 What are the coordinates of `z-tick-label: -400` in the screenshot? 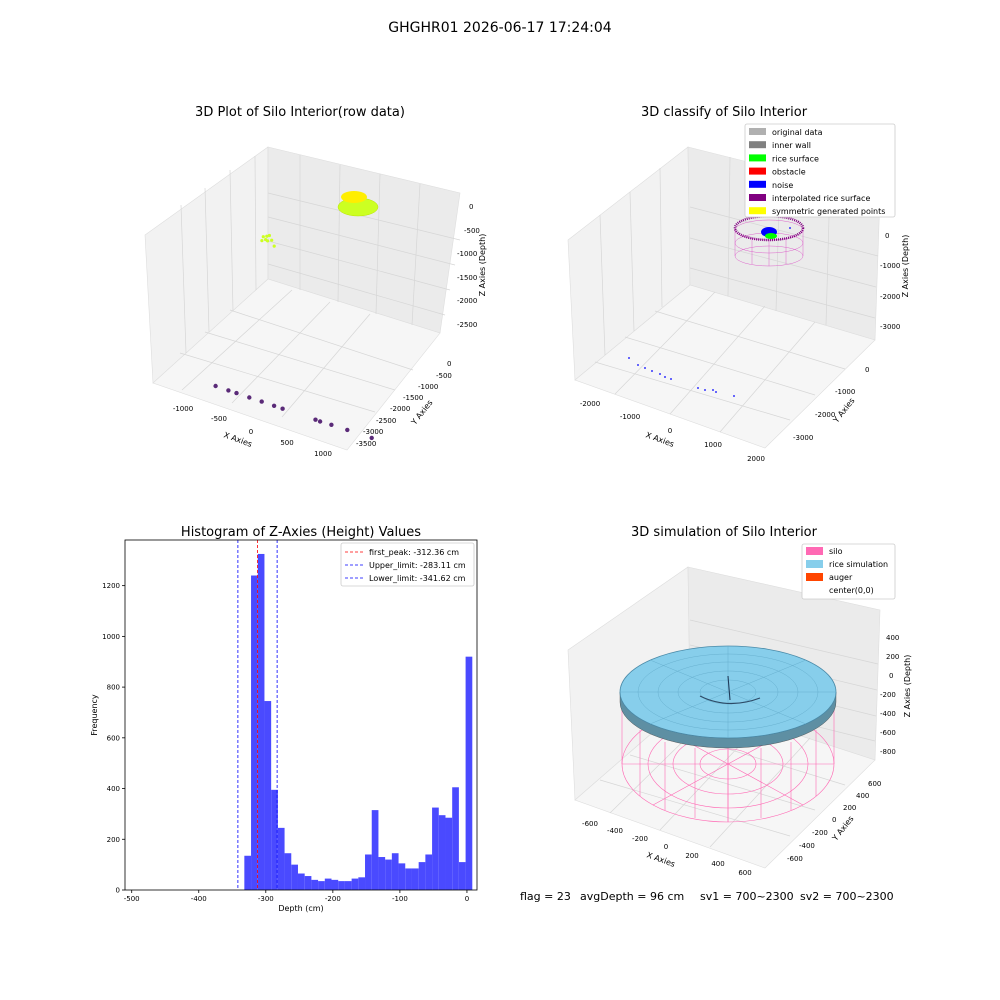 It's located at (888, 714).